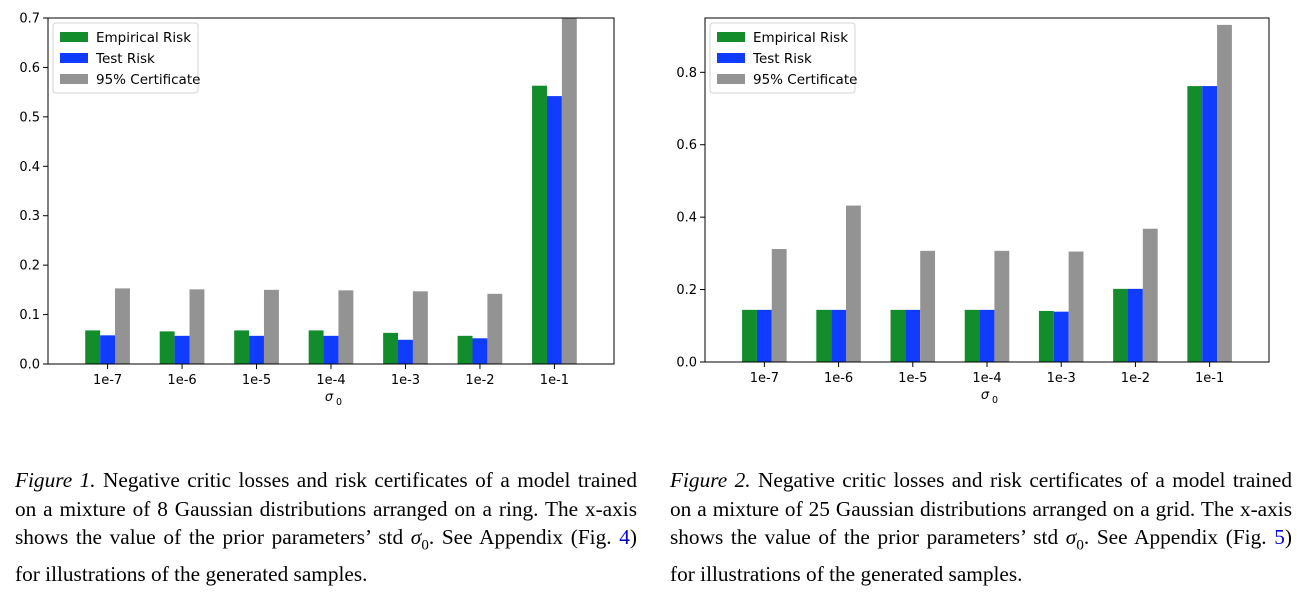 The image size is (1297, 595). I want to click on y-tick-label: 0.0, so click(686, 363).